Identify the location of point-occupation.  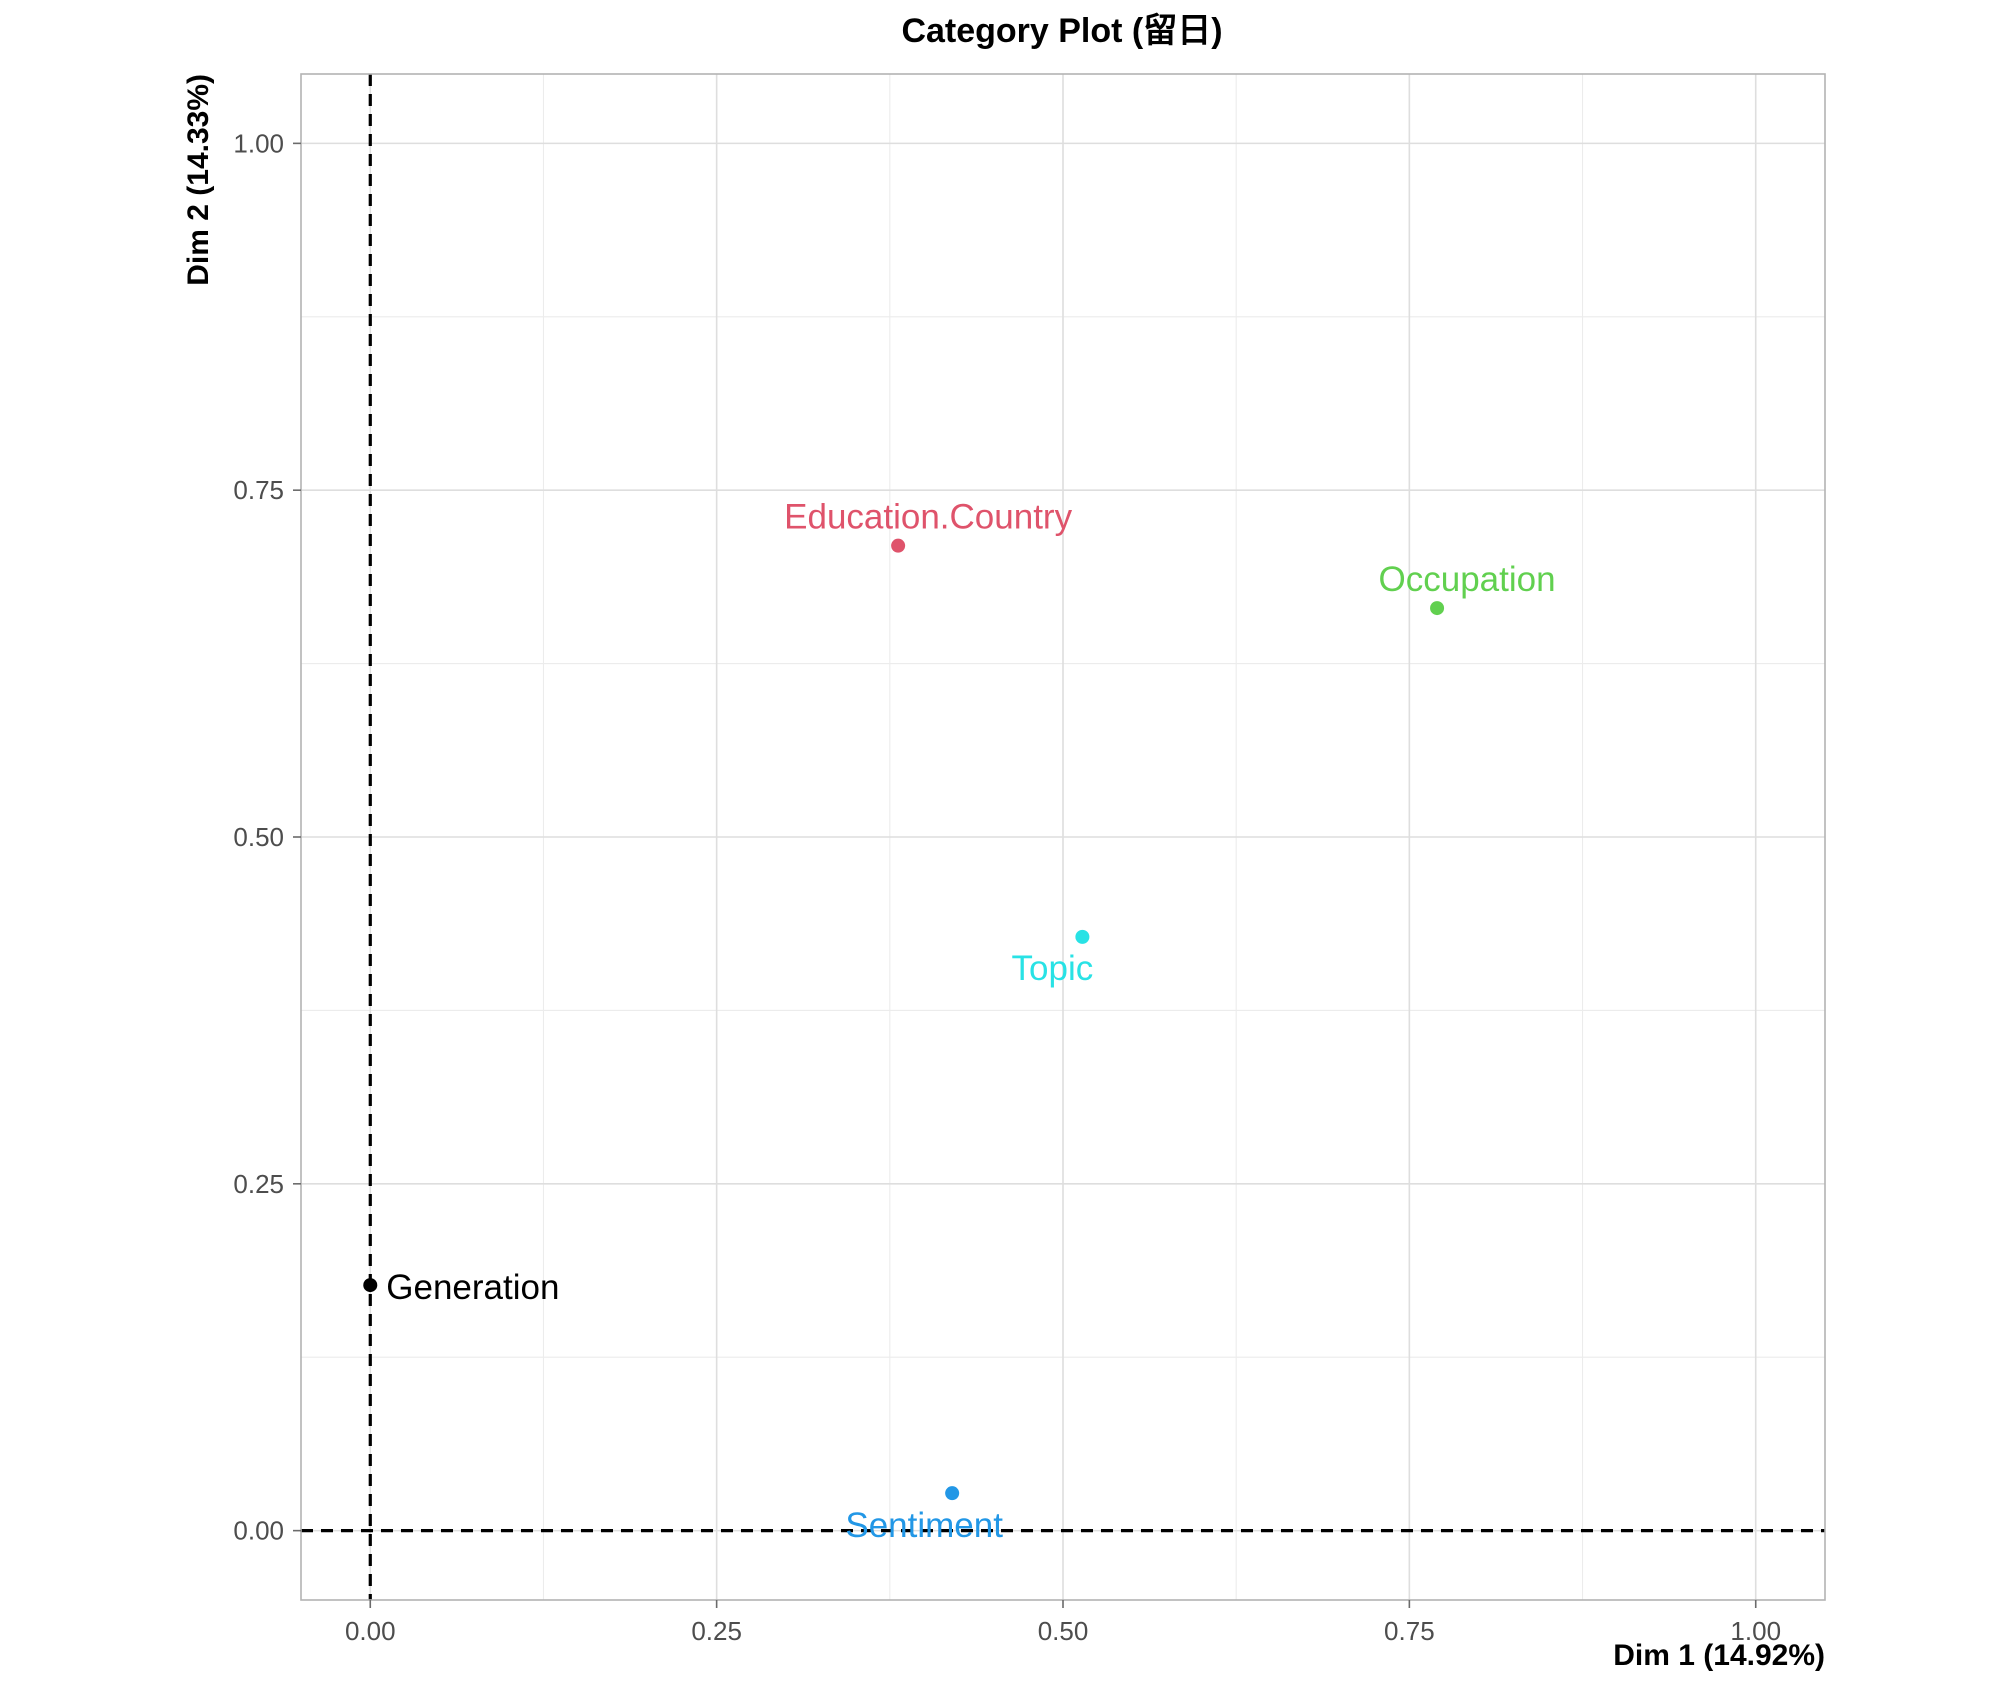
(1437, 608).